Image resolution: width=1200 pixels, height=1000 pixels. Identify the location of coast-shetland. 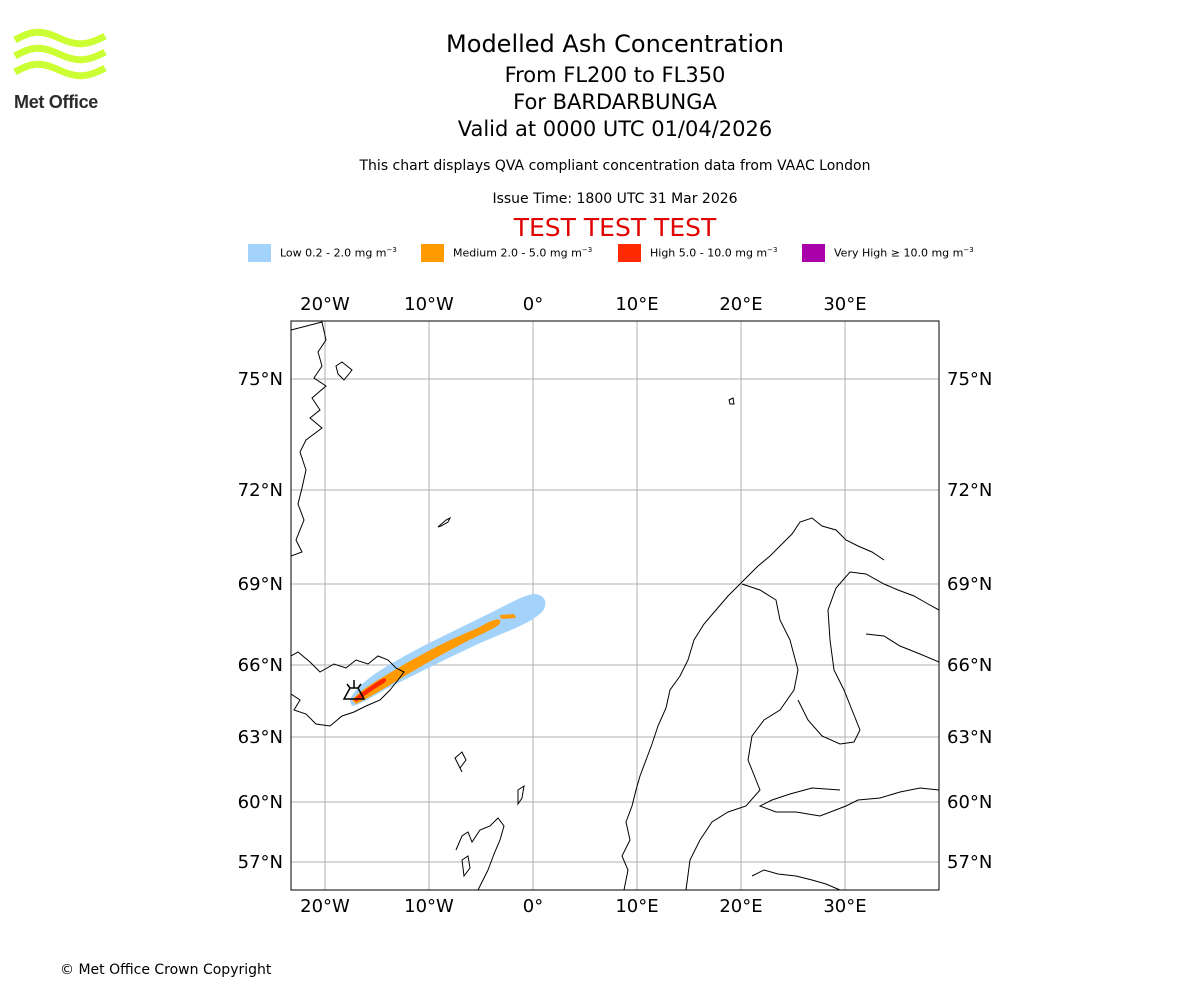
(521, 795).